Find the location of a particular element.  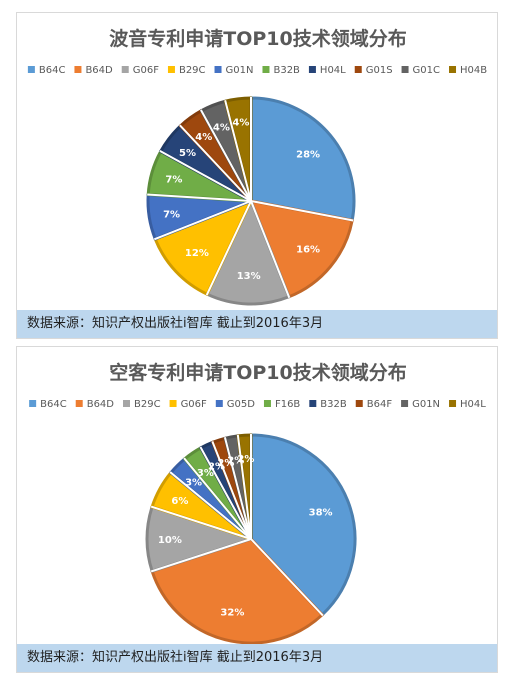

data-label-b64d: 16% is located at coordinates (308, 249).